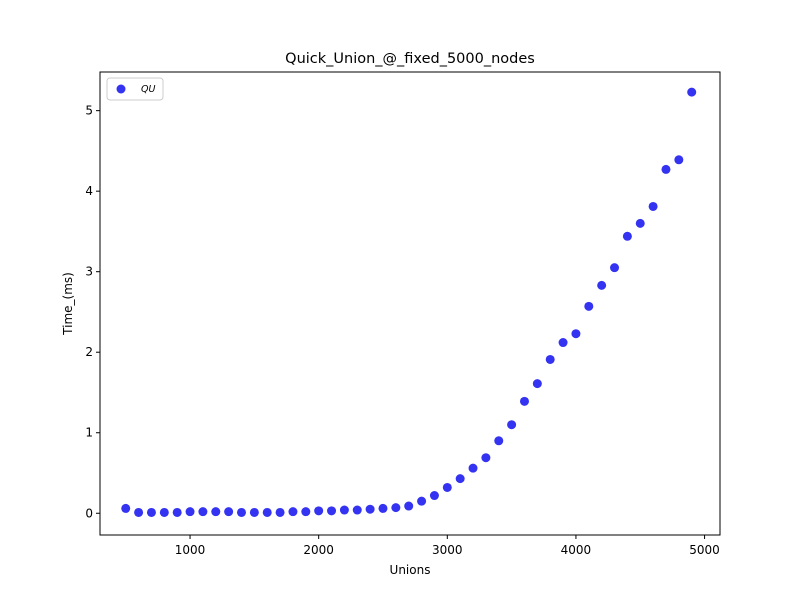  Describe the element at coordinates (148, 89) in the screenshot. I see `legend-label: QU` at that location.